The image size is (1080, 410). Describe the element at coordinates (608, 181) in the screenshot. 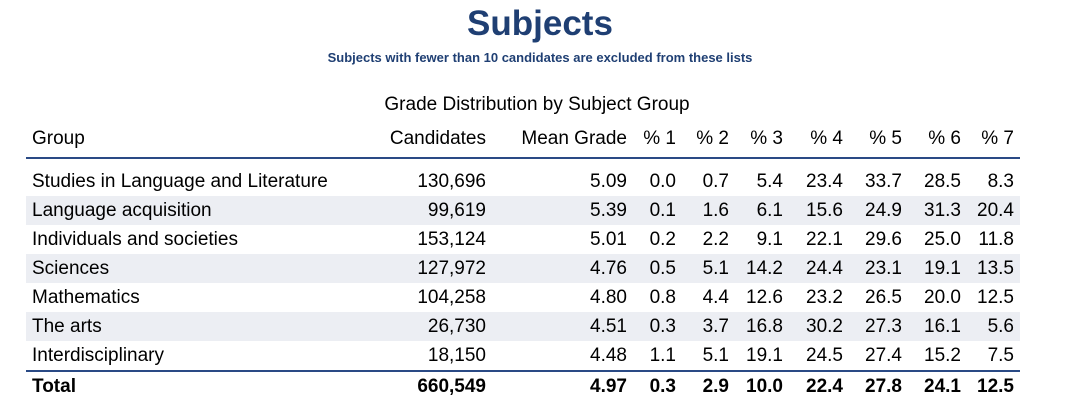

I see `cell-mean-grade: 5.09` at that location.